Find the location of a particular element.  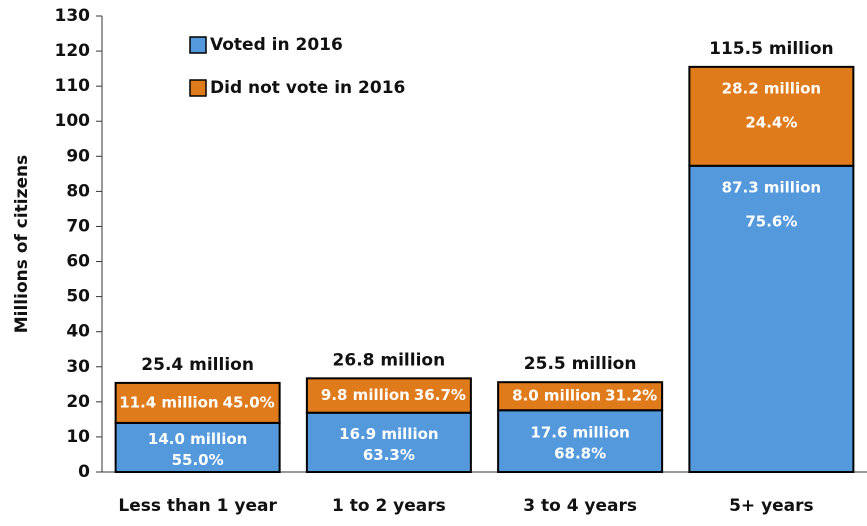

y-tick-label: 110 is located at coordinates (73, 86).